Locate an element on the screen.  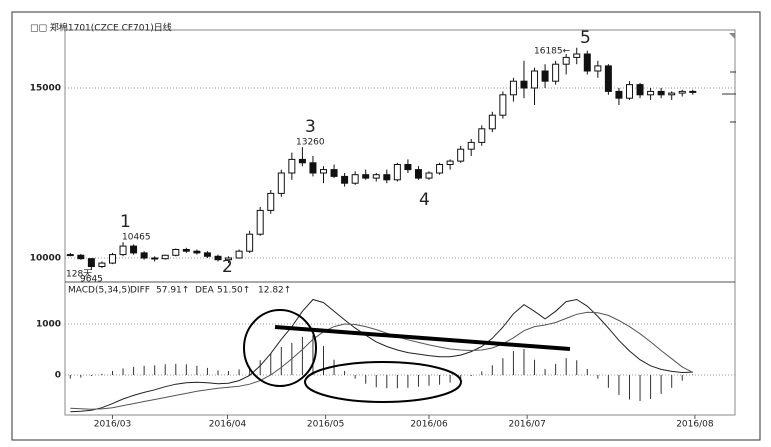
x-tick-label: 2016/07 is located at coordinates (526, 425).